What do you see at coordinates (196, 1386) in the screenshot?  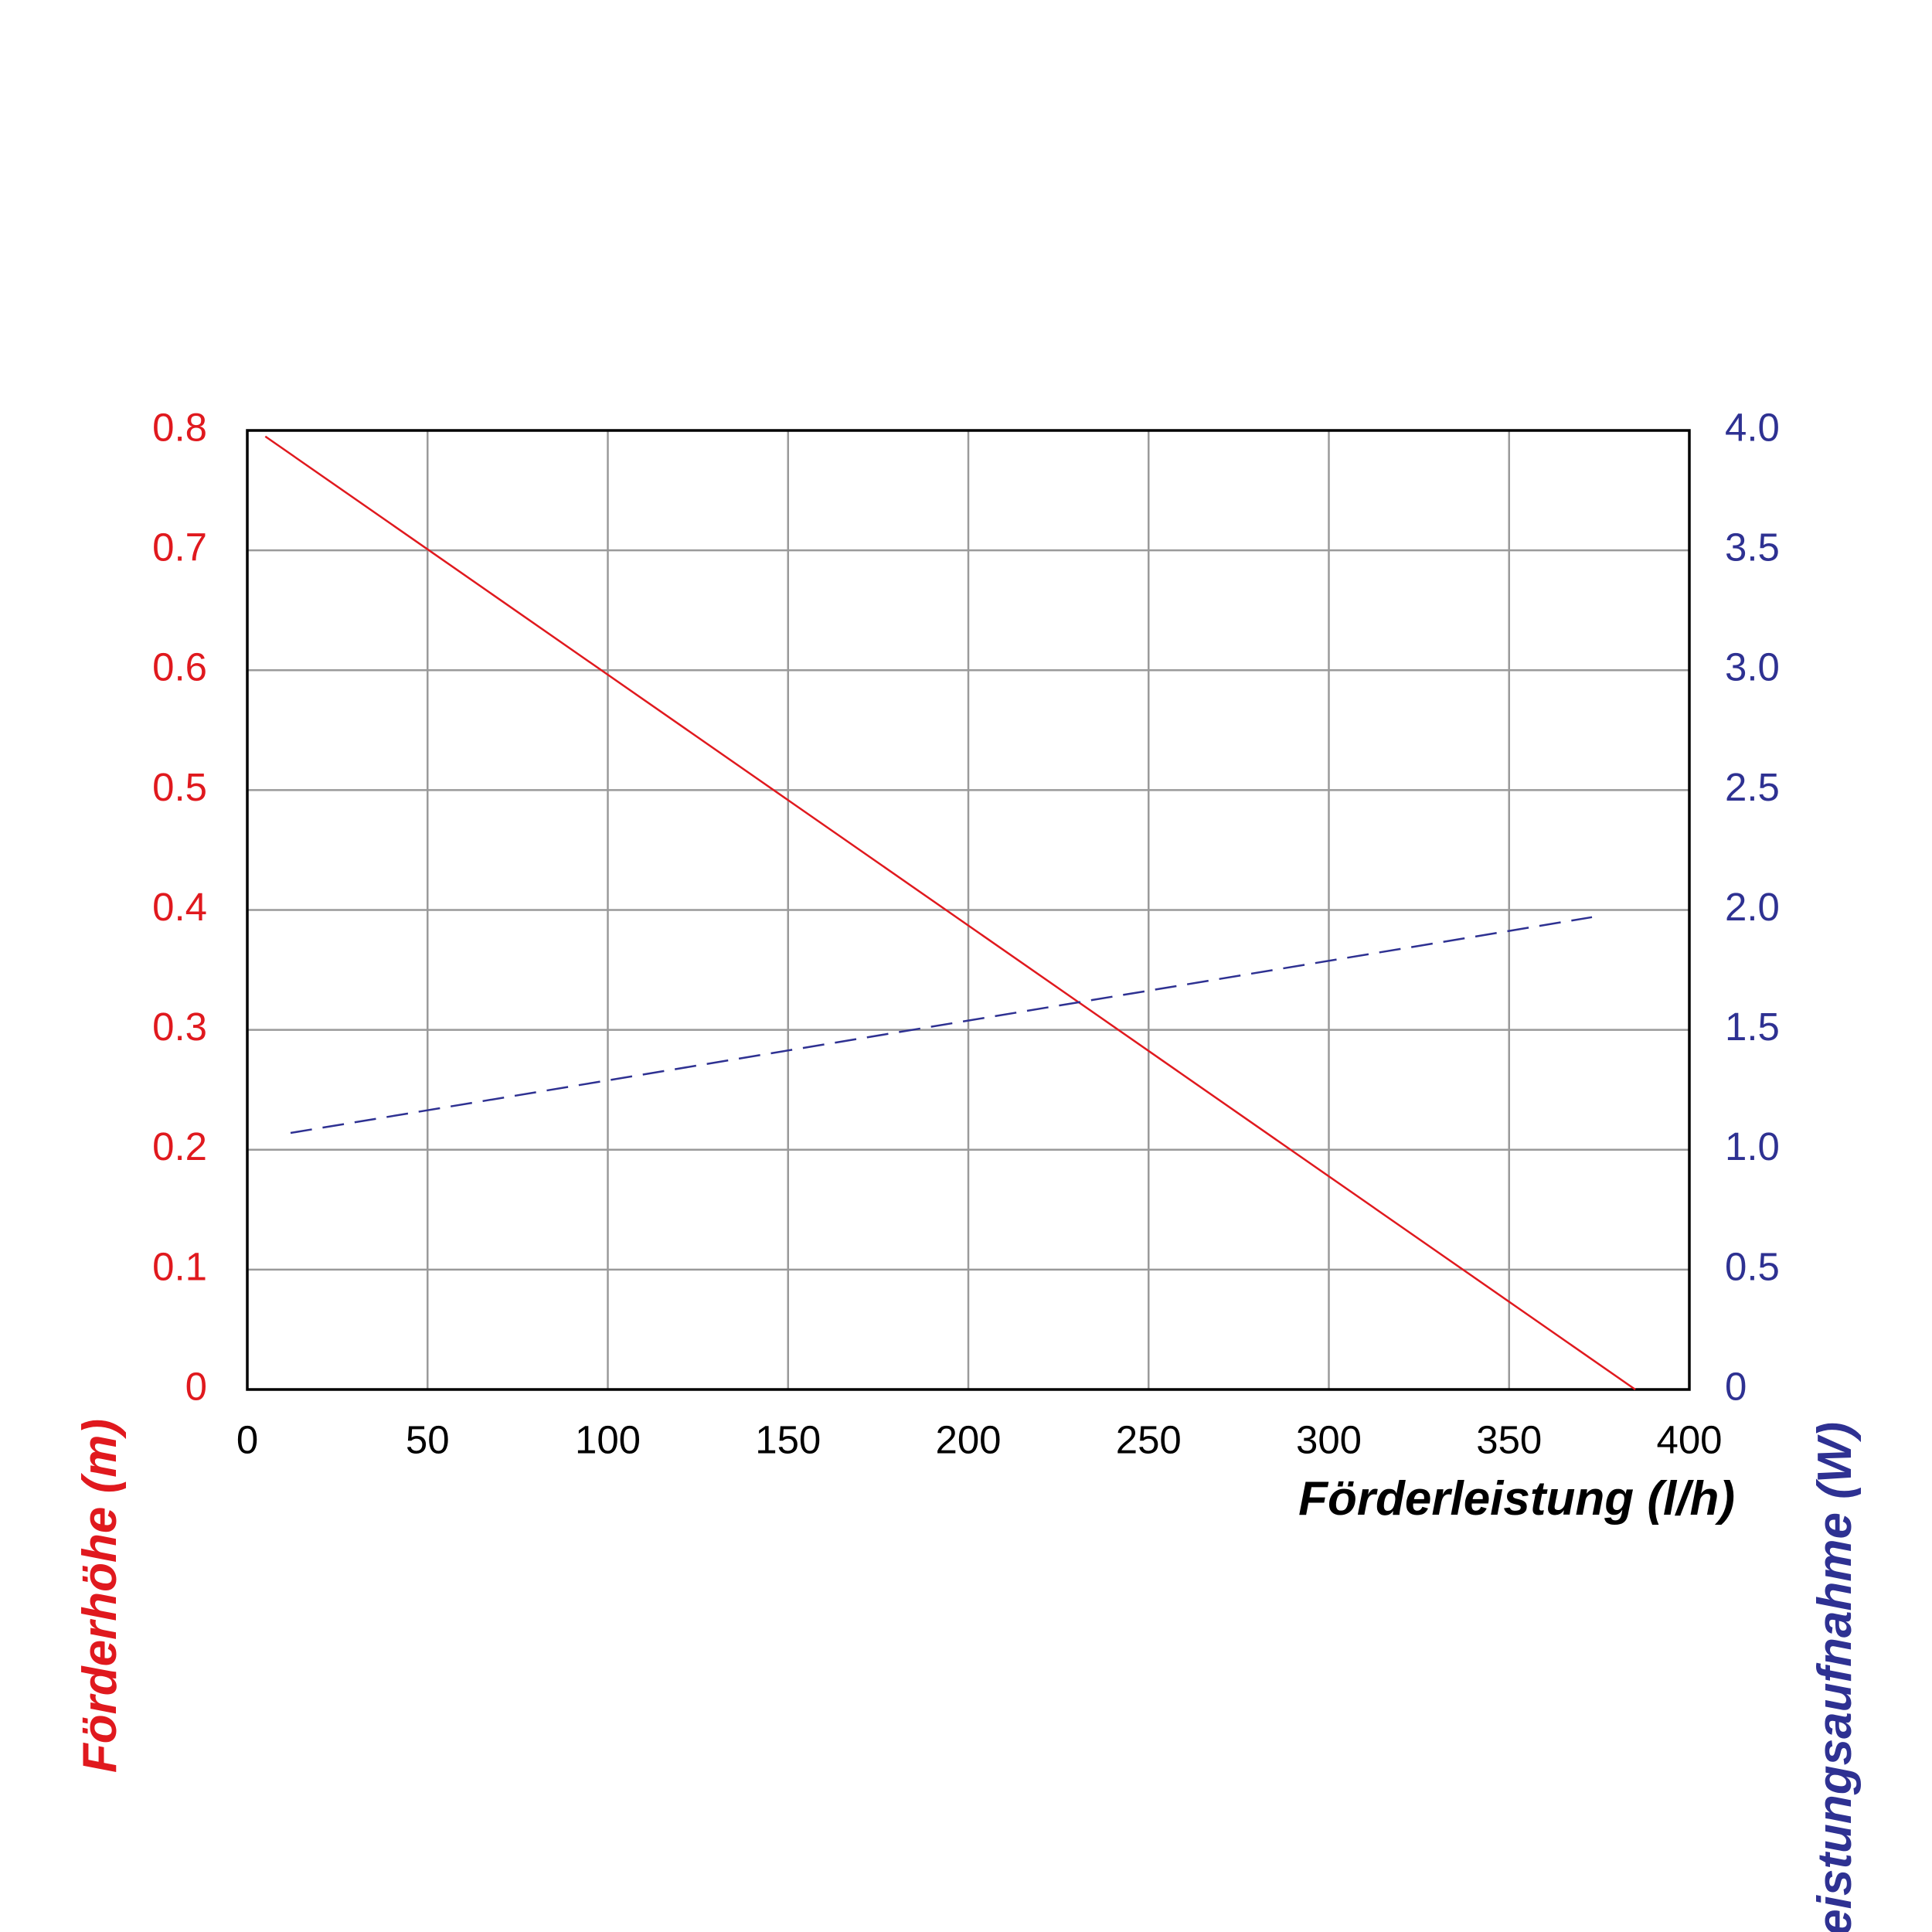 I see `y-tick-label: 0` at bounding box center [196, 1386].